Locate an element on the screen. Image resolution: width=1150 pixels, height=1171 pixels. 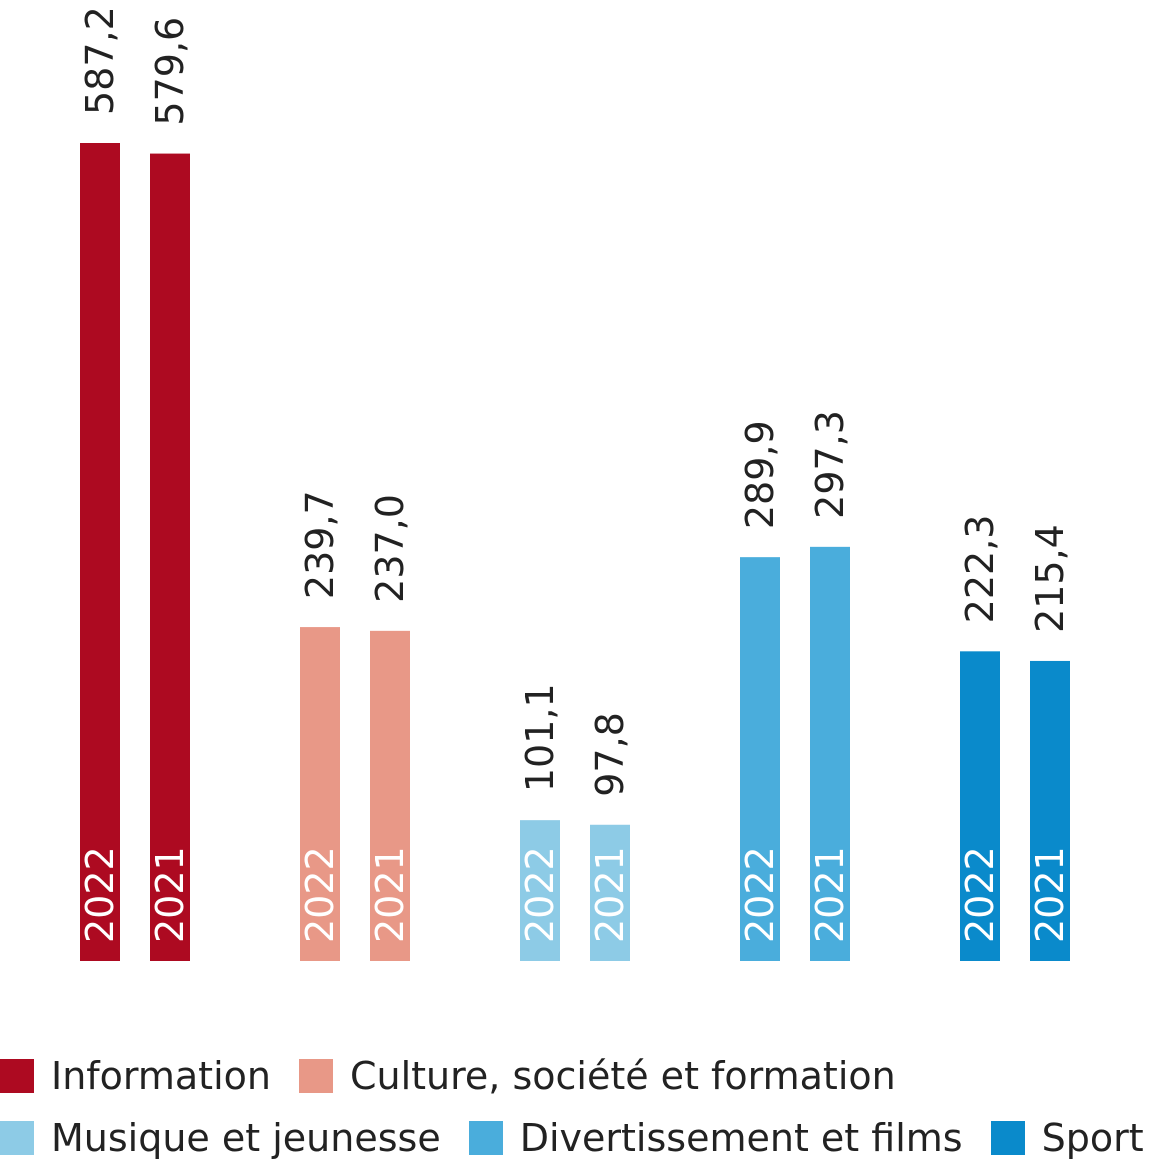
legend-label-musique: Musique et jeunesse is located at coordinates (246, 1138).